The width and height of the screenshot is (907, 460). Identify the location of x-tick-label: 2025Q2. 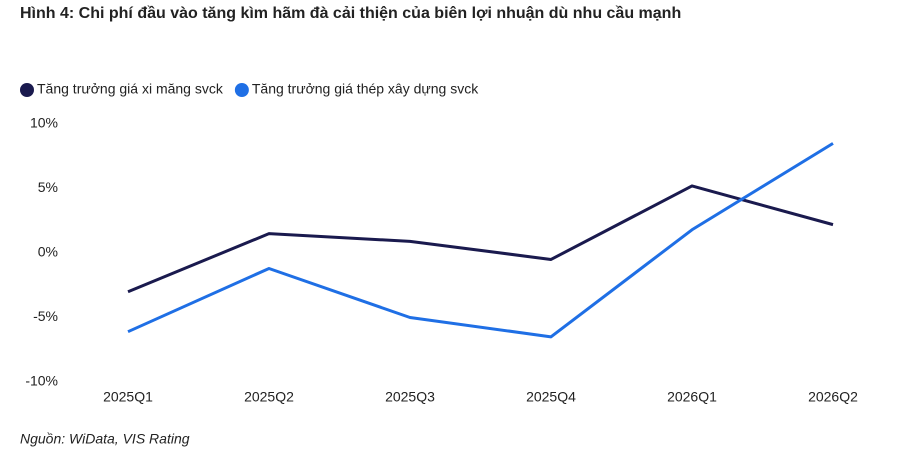
(269, 397).